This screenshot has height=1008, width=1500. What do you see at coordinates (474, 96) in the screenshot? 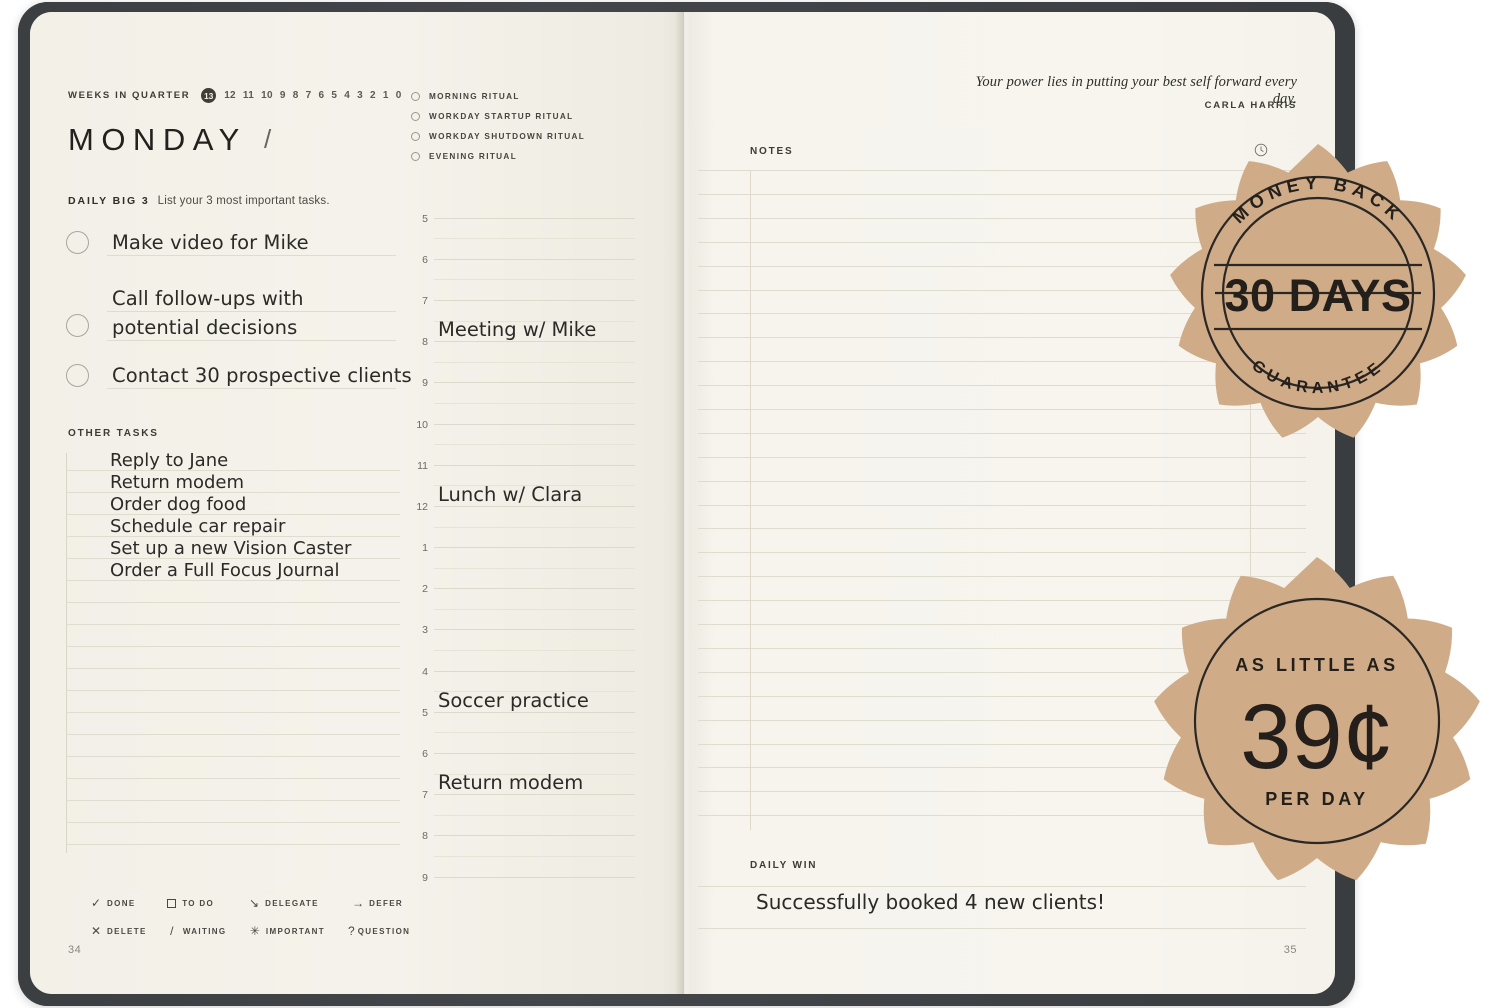
I see `ritual-label: MORNING RITUAL` at bounding box center [474, 96].